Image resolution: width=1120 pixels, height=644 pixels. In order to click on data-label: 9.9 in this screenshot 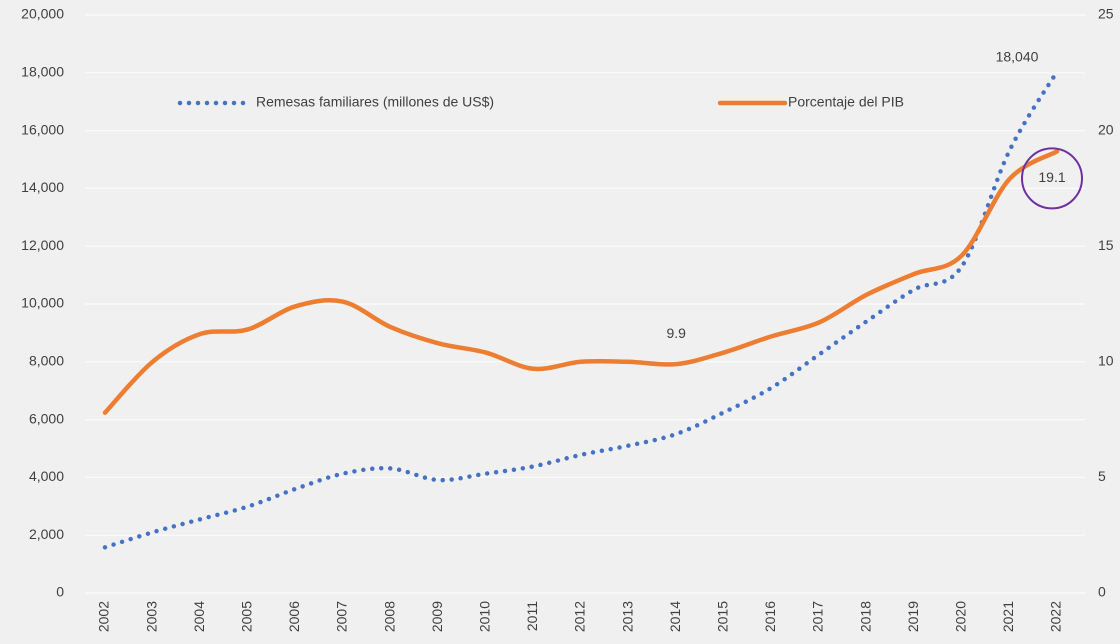, I will do `click(676, 333)`.